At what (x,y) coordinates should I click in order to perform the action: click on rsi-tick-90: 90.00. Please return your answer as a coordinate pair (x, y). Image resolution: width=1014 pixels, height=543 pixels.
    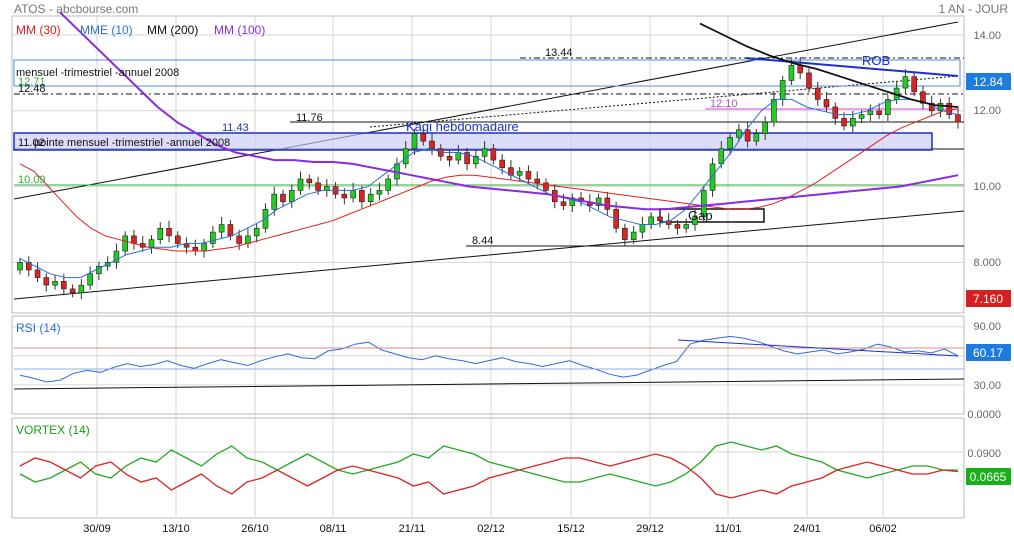
    Looking at the image, I should click on (987, 327).